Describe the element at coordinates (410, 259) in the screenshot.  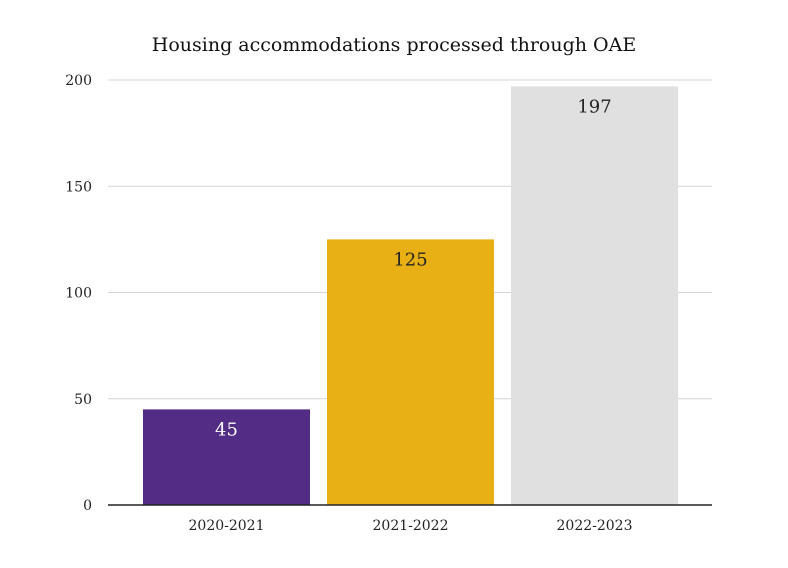
I see `data-label: 125` at that location.